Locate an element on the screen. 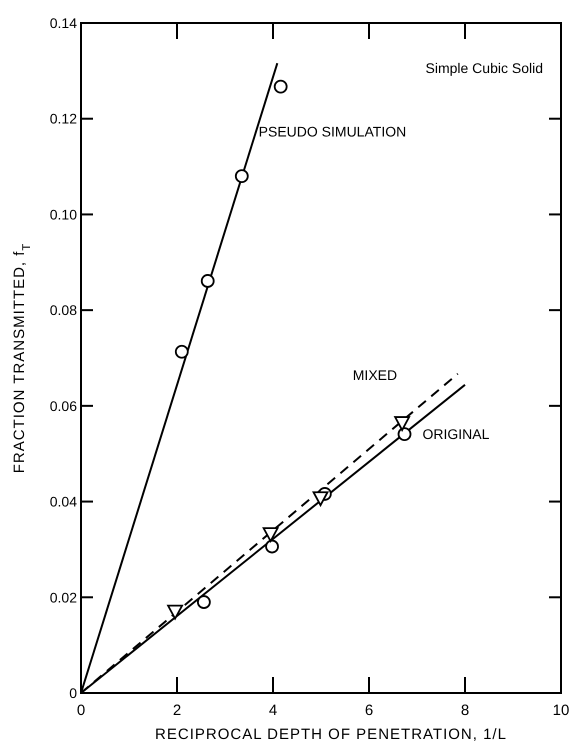  x-axis-title: RECIPROCAL DEPTH OF PENETRATION, 1/L is located at coordinates (331, 734).